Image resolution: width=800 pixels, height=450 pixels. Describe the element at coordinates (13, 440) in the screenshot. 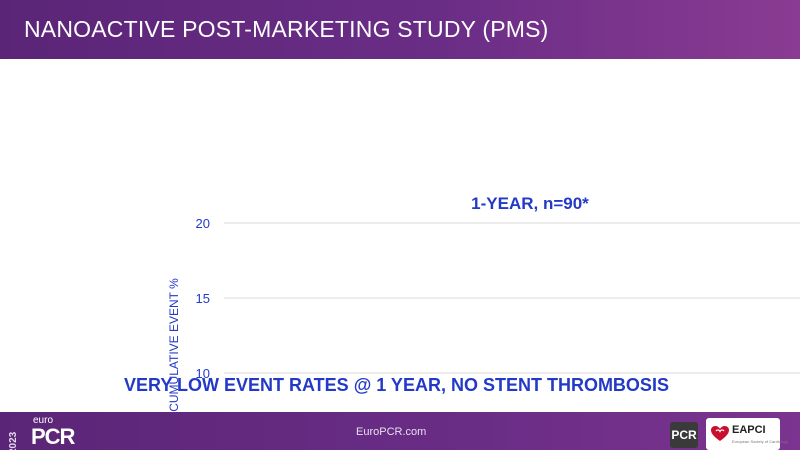

I see `footer-year: 2023` at that location.